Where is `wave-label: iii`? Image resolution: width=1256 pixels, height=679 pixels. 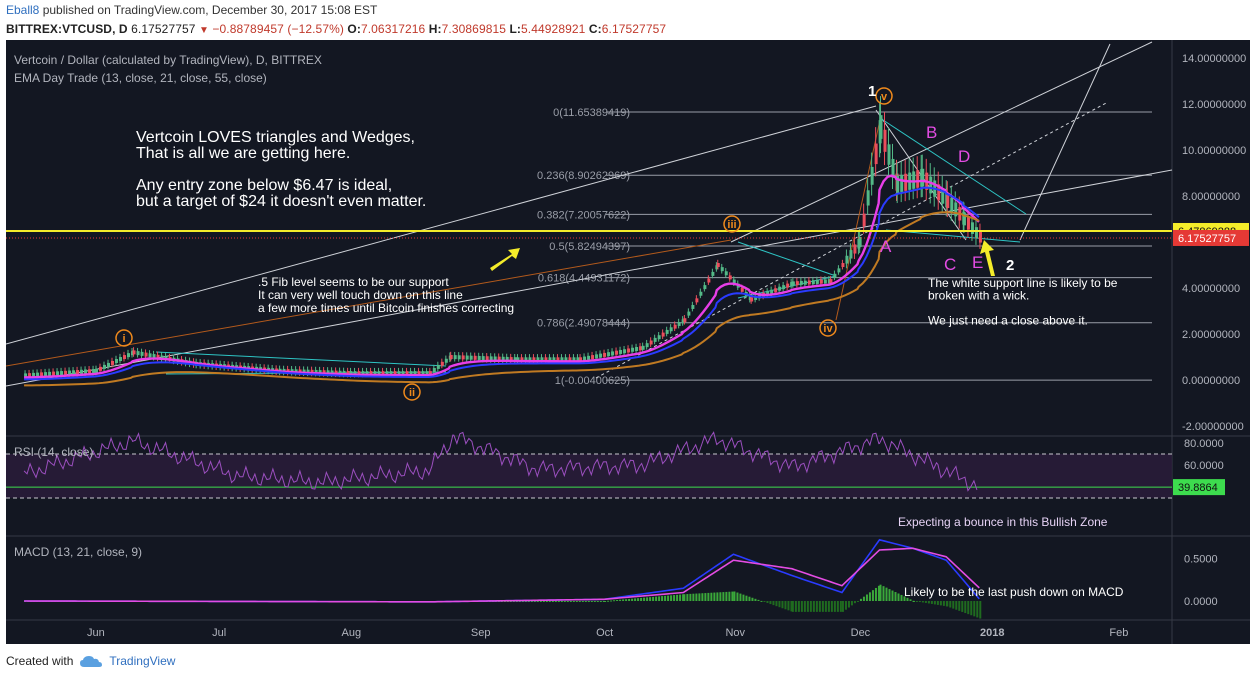 wave-label: iii is located at coordinates (731, 225).